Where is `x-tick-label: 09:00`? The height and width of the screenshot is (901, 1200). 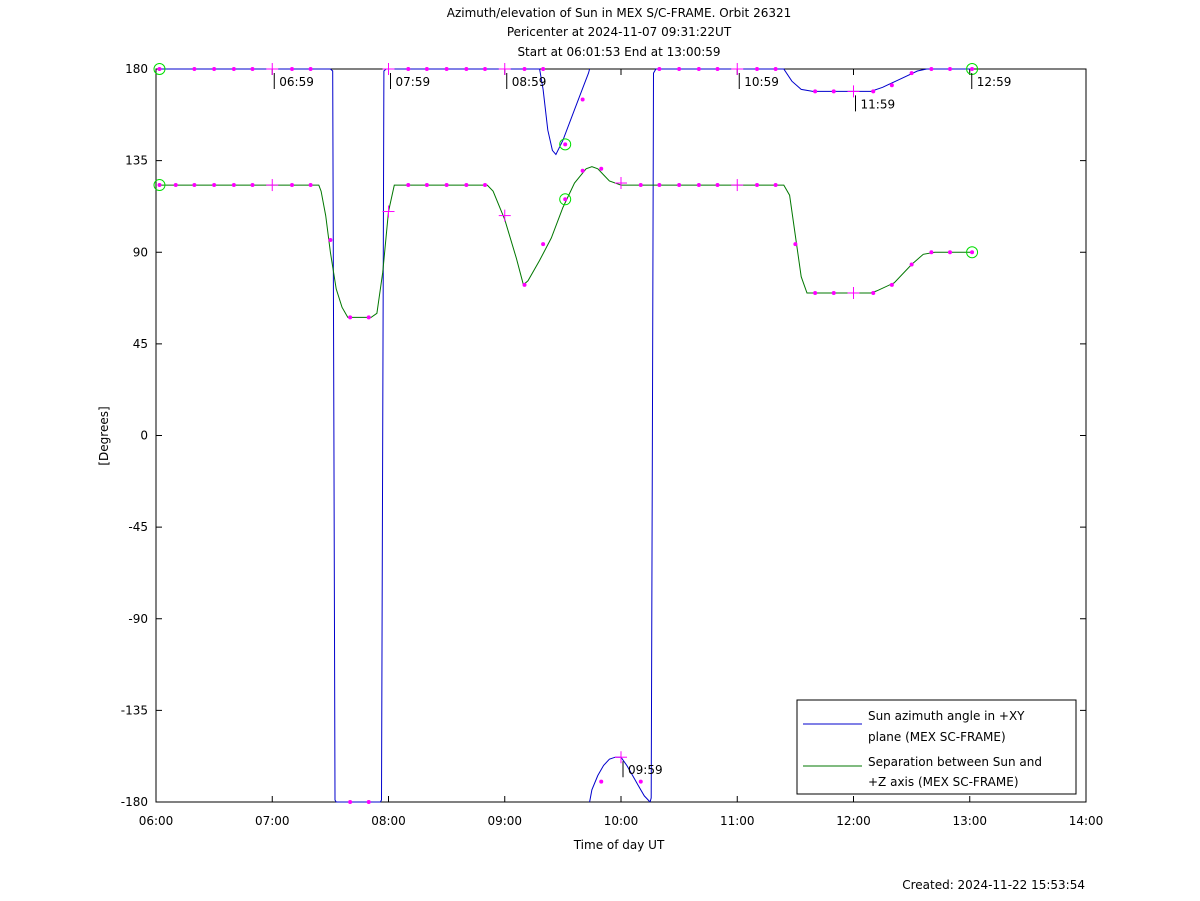 x-tick-label: 09:00 is located at coordinates (504, 821).